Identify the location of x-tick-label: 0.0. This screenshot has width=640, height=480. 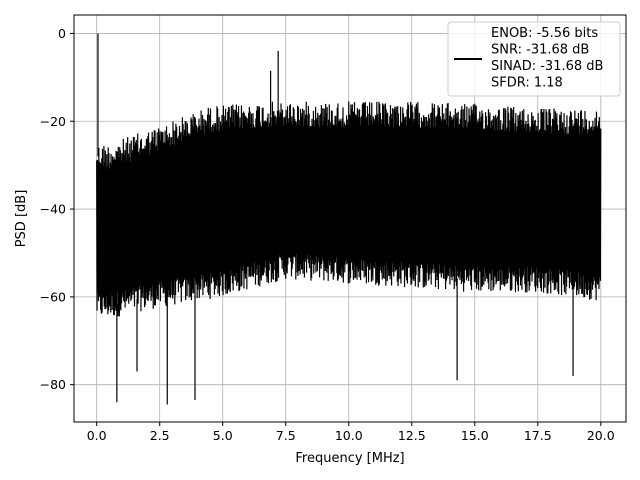
(97, 435).